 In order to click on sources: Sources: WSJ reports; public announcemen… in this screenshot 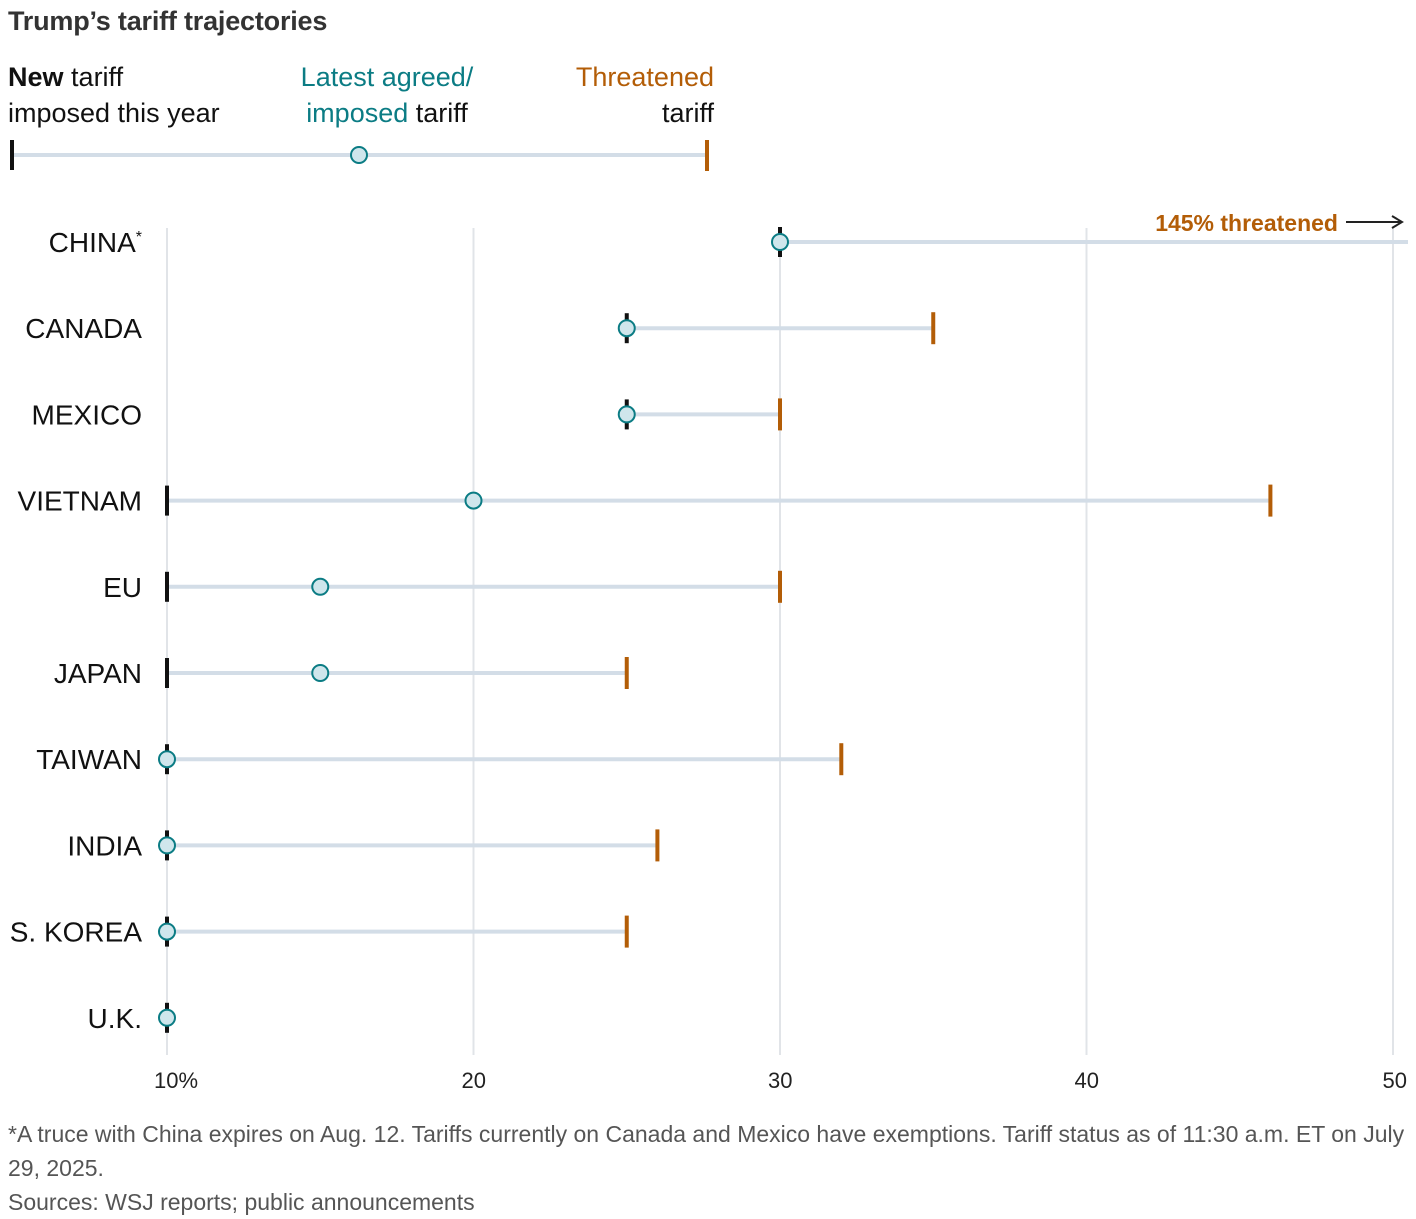, I will do `click(241, 1202)`.